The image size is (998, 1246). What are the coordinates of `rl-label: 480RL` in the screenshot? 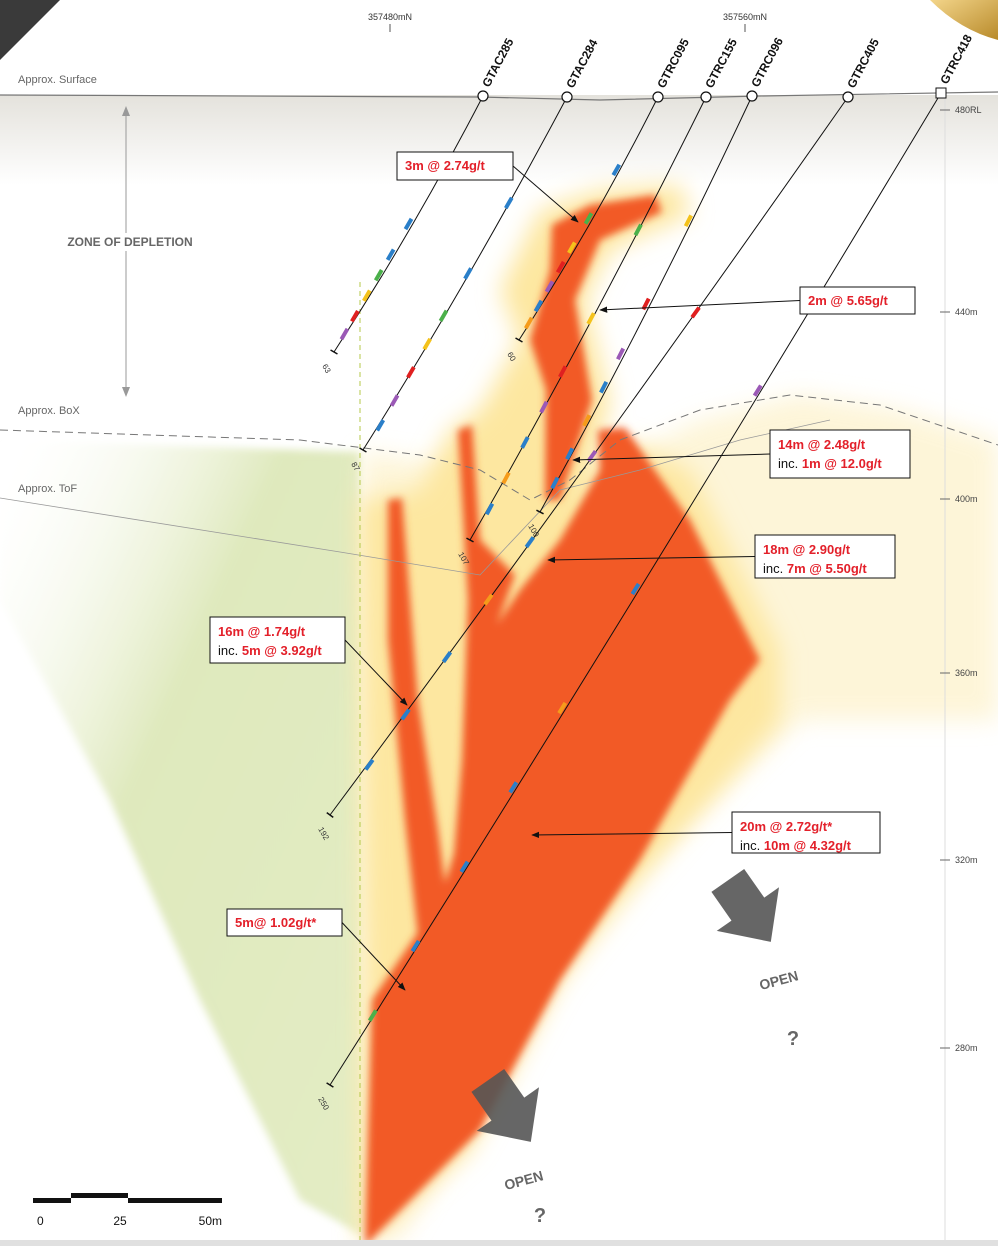 It's located at (968, 110).